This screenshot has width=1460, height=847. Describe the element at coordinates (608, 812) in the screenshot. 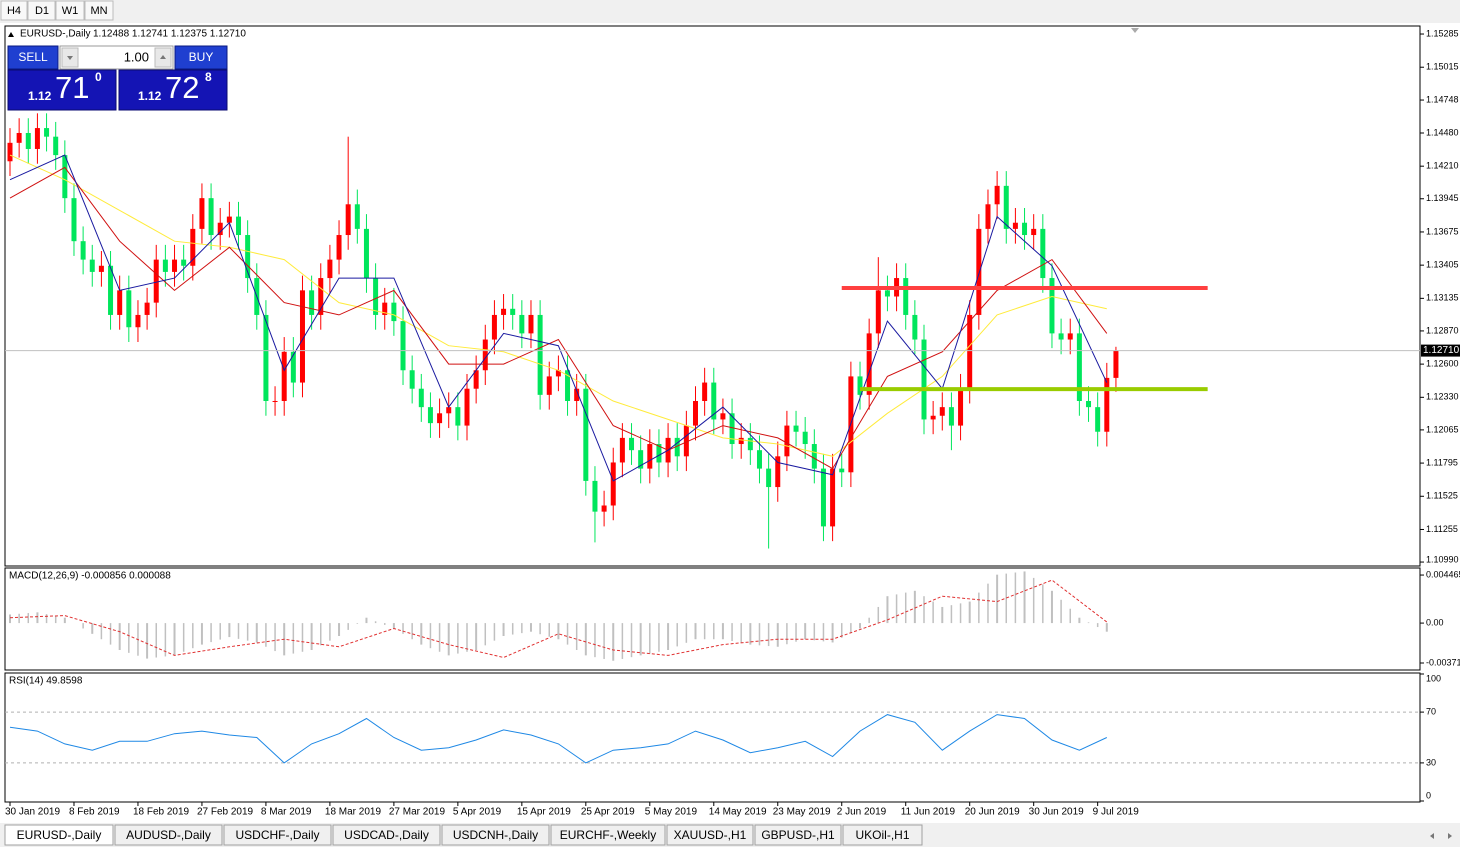

I see `x-tick-label: 25 Apr 2019` at that location.